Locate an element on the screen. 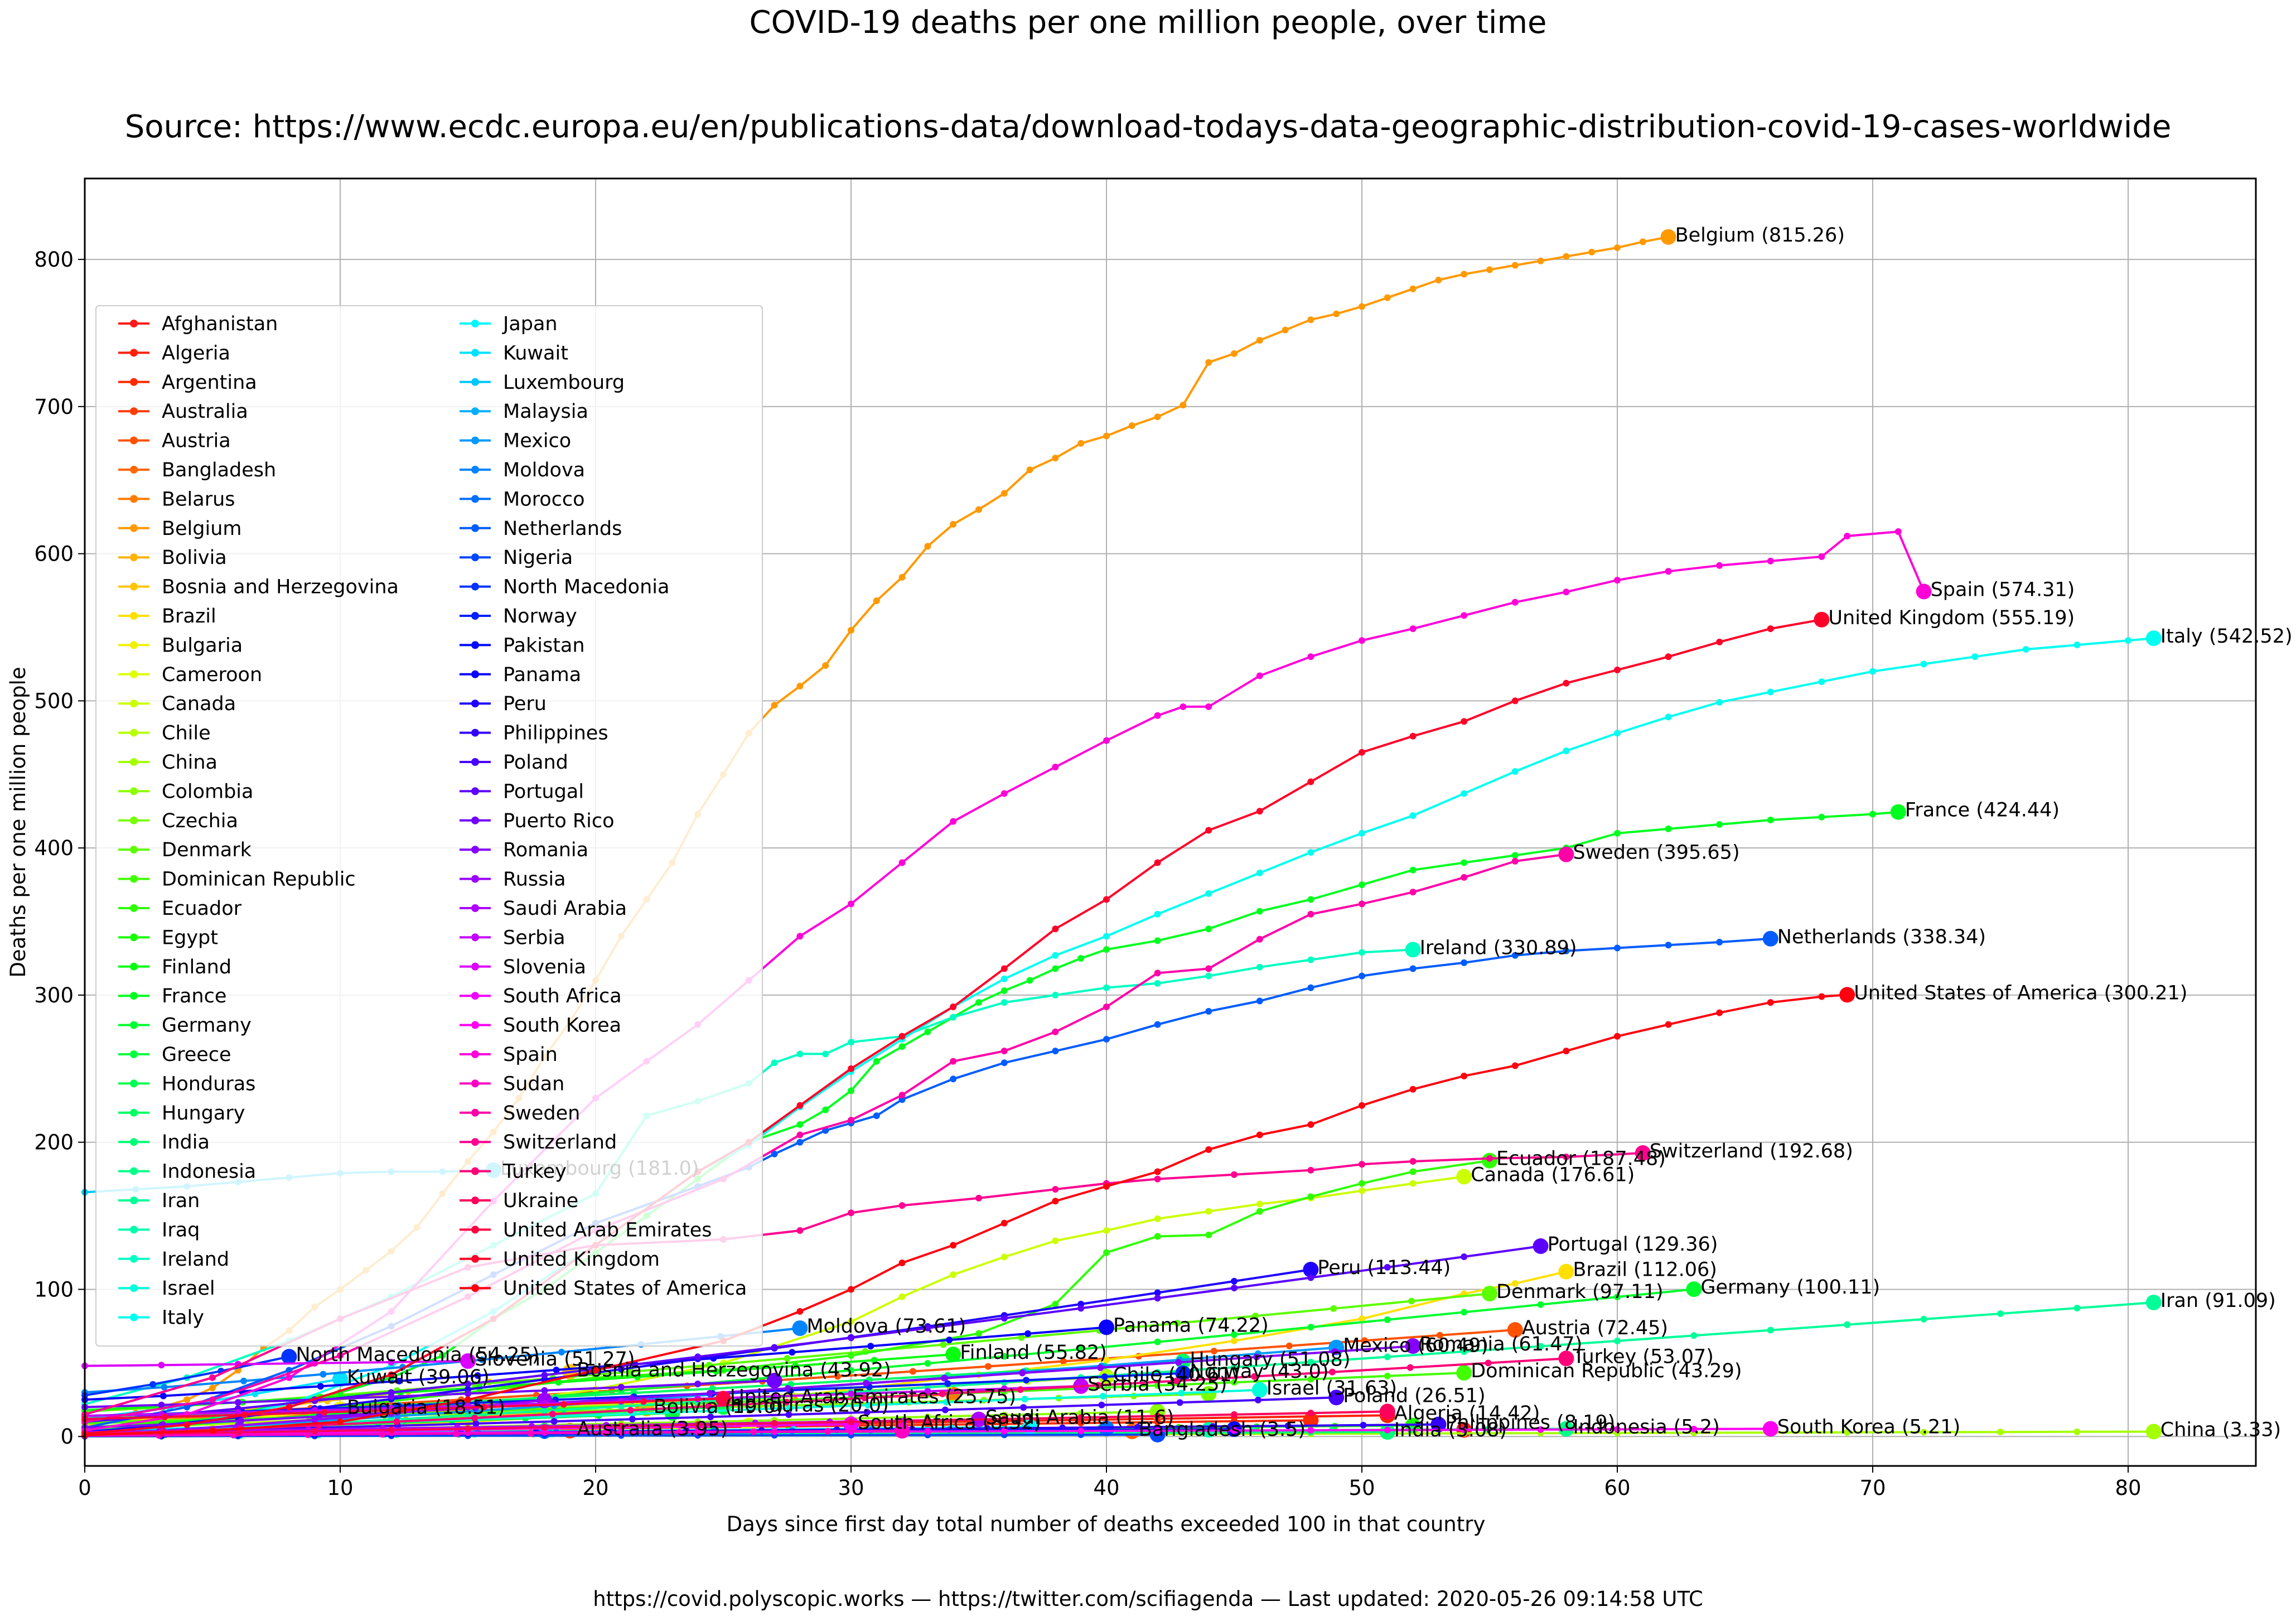 This screenshot has height=1621, width=2296. legend-label: Mexico is located at coordinates (537, 441).